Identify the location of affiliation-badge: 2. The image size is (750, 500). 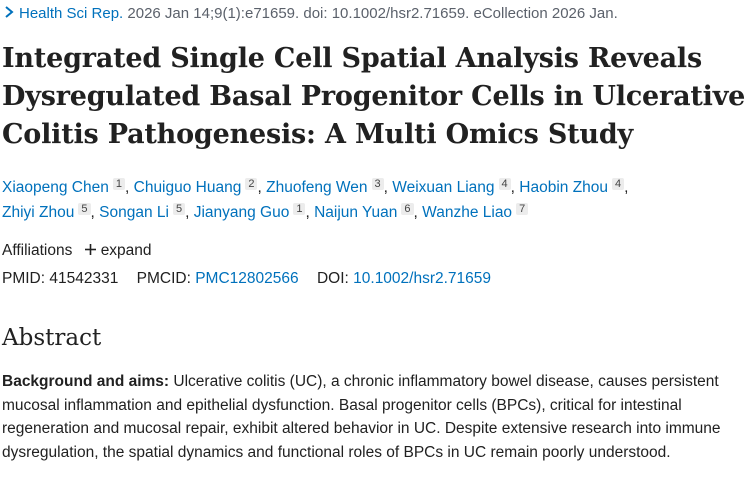
(251, 184).